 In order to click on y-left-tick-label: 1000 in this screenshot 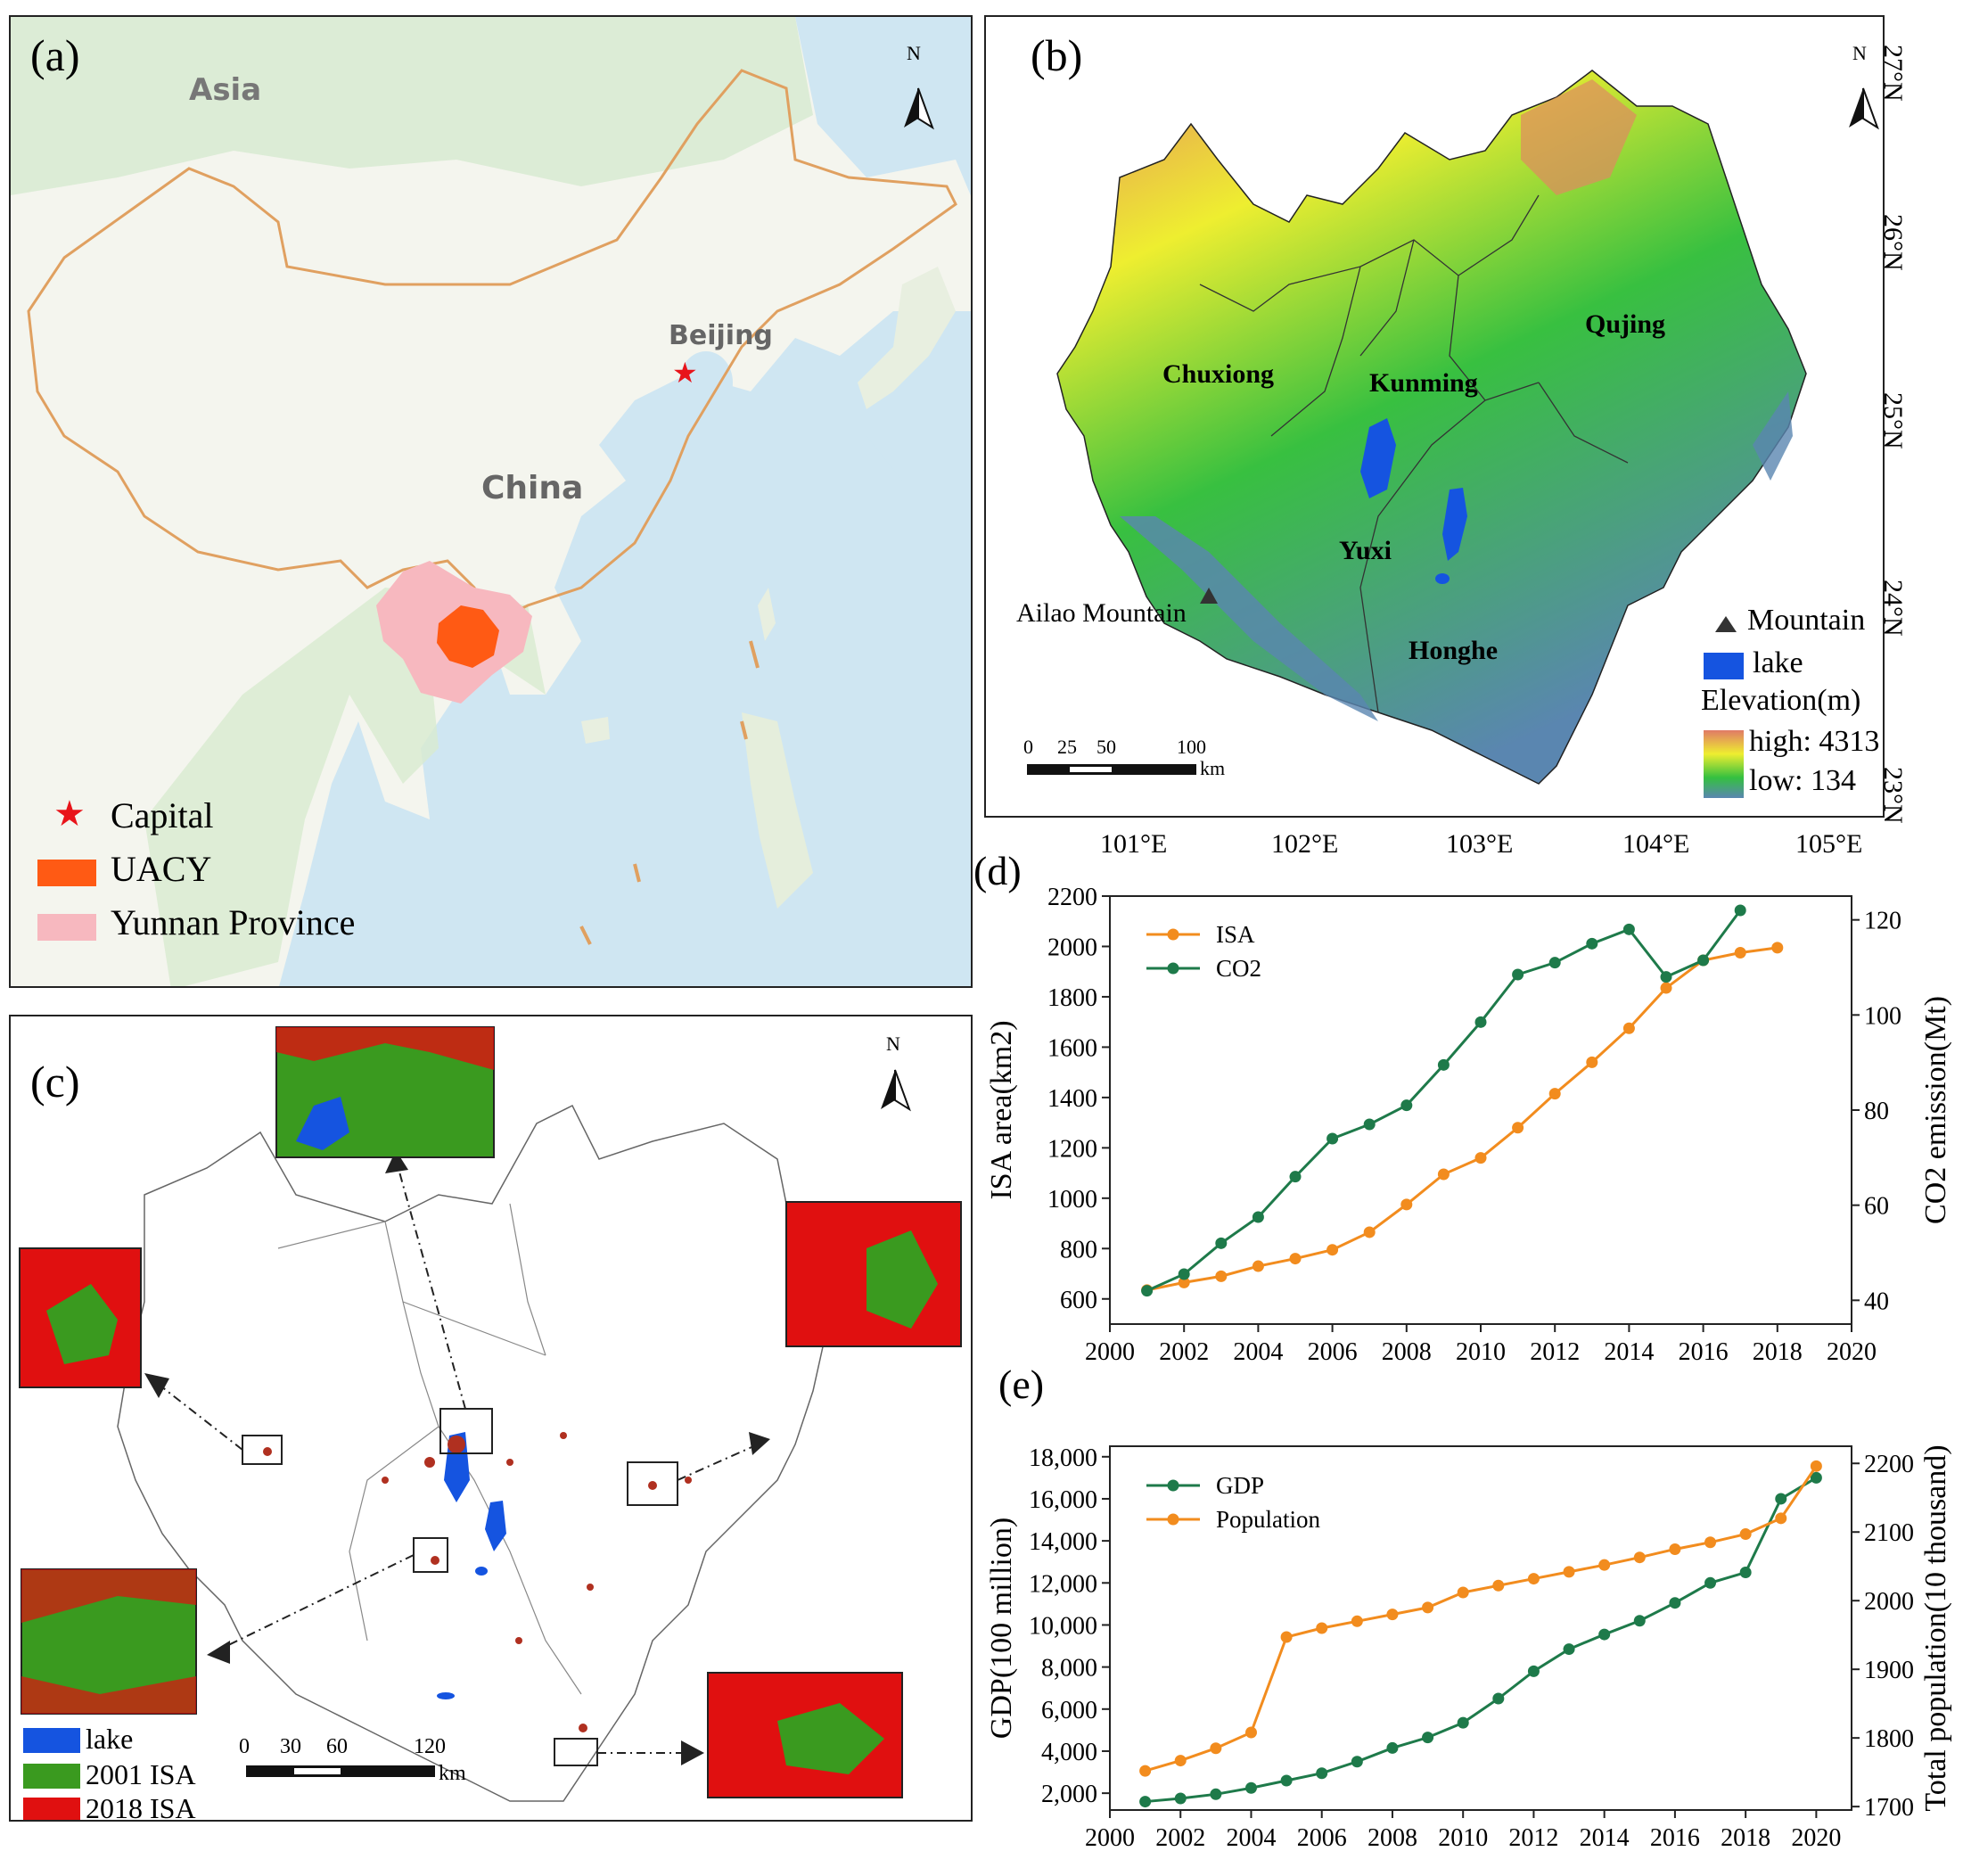, I will do `click(1072, 1200)`.